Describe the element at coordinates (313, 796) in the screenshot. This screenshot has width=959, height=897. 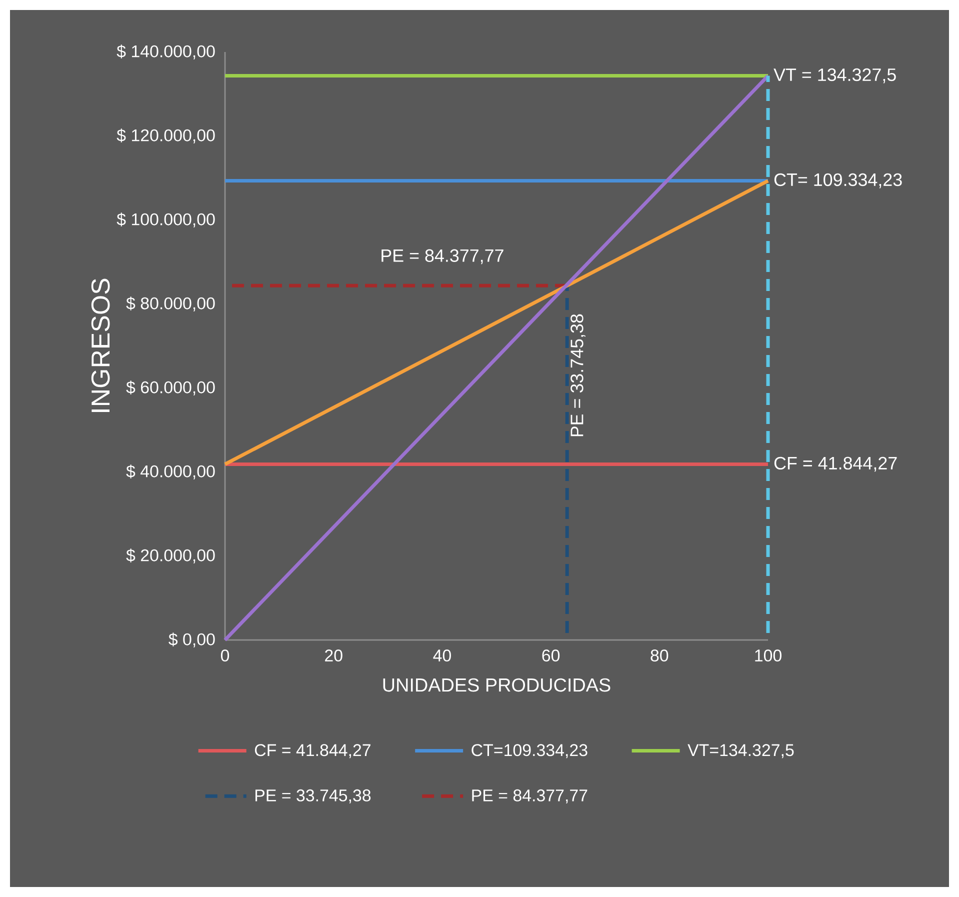
I see `legend-label: PE = 33.745,38` at that location.